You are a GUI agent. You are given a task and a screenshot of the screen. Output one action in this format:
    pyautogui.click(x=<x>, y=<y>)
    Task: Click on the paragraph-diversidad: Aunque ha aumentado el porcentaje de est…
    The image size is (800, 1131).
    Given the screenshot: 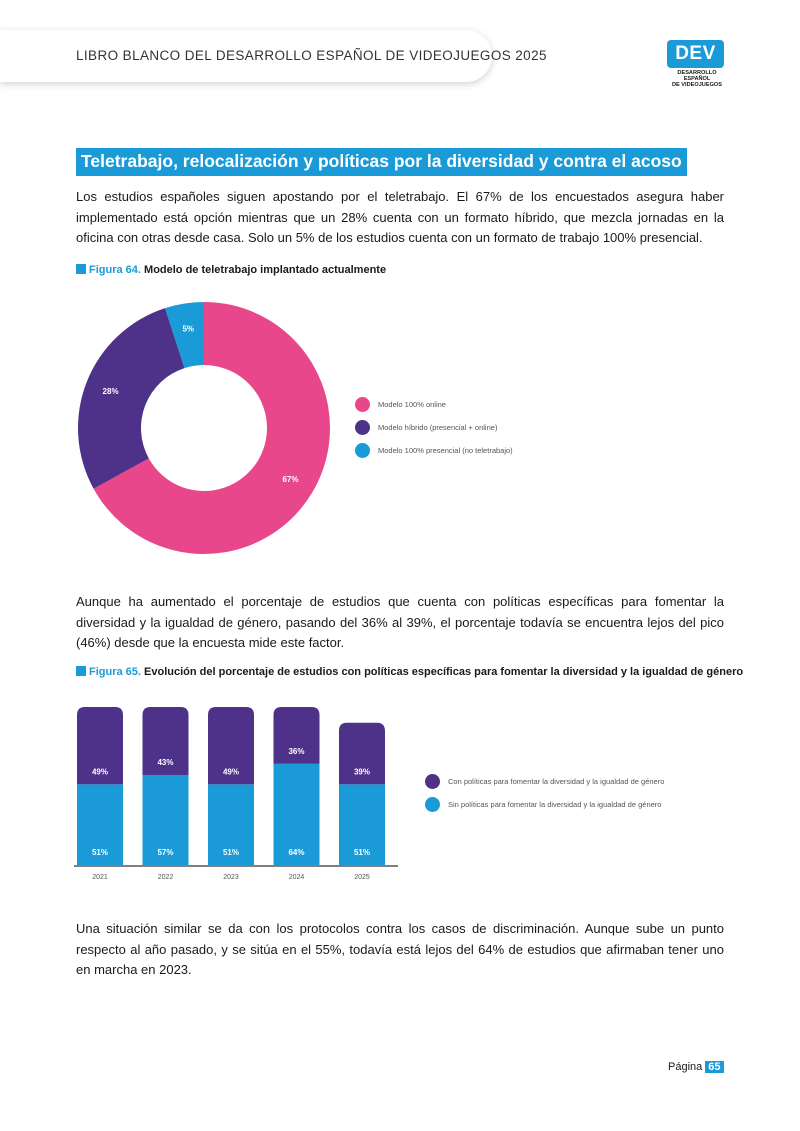 What is the action you would take?
    pyautogui.click(x=400, y=622)
    